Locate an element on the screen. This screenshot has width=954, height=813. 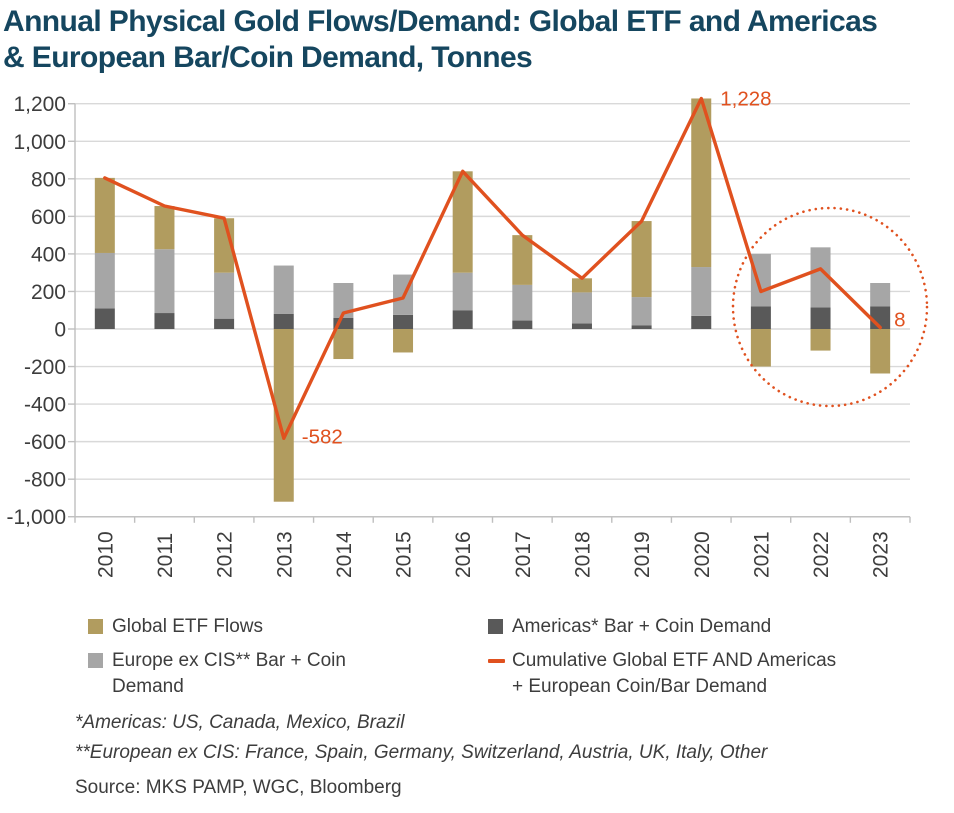
x-axis-label: 2011 is located at coordinates (165, 555).